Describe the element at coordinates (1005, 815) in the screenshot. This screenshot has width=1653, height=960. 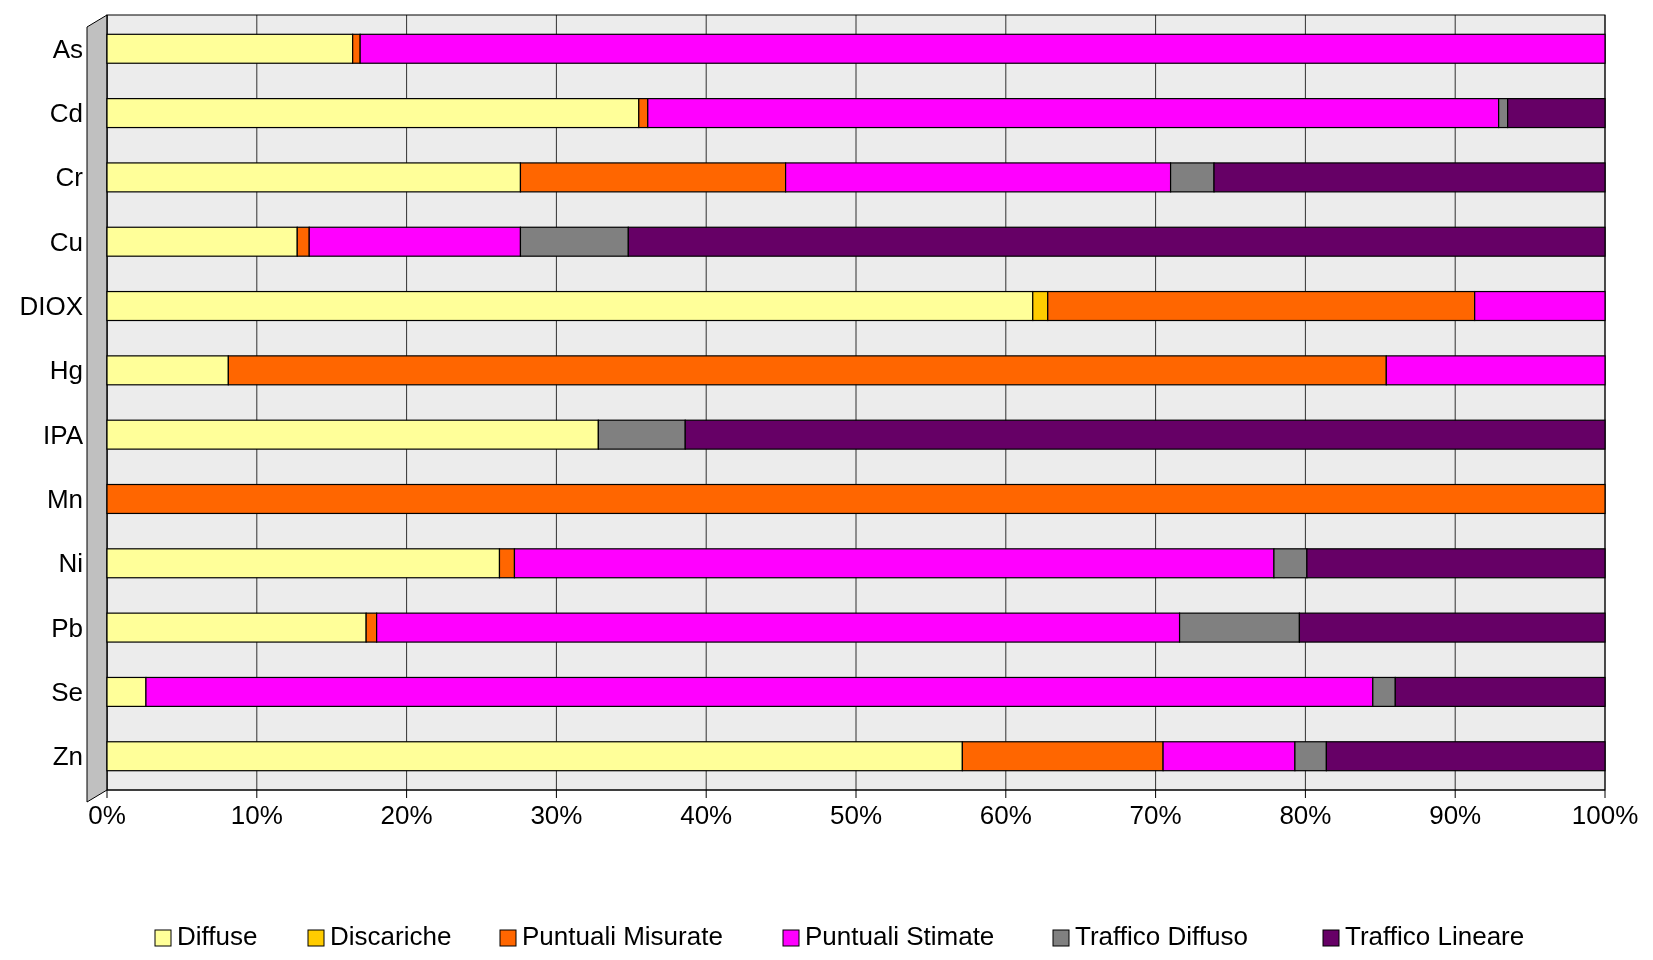
I see `x-tick-label: 60%` at that location.